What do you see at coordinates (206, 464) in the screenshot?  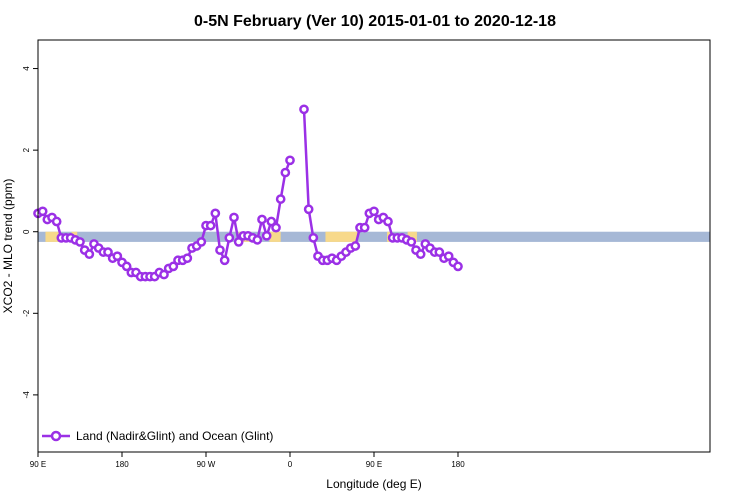 I see `x-tick-label: 90 W` at bounding box center [206, 464].